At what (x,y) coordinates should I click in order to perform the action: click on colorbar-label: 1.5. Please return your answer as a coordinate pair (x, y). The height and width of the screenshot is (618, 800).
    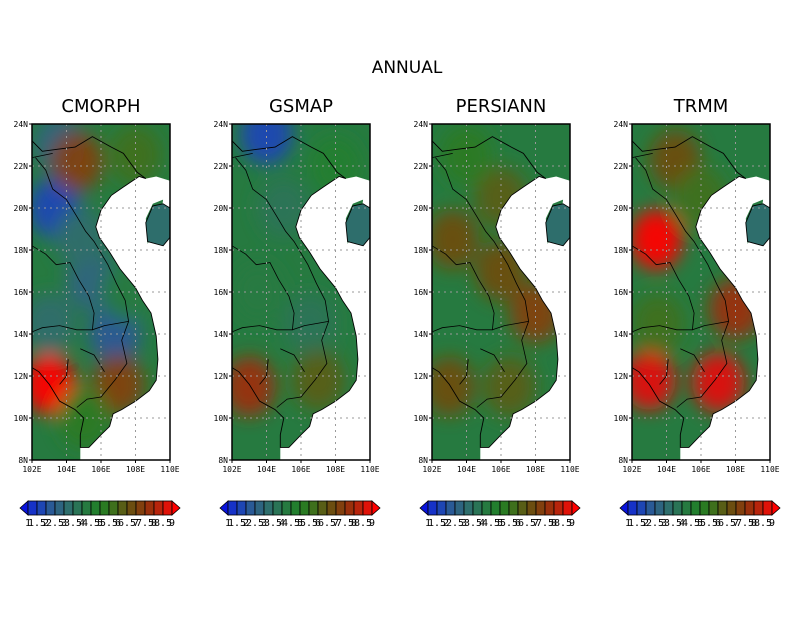
    Looking at the image, I should click on (237, 523).